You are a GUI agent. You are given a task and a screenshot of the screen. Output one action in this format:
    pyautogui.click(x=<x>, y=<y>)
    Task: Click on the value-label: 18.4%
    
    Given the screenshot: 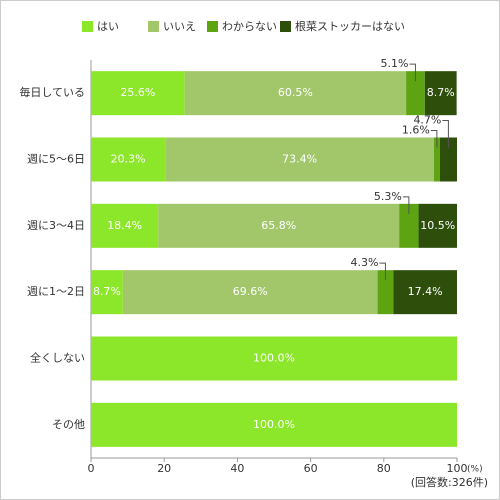 What is the action you would take?
    pyautogui.click(x=124, y=225)
    